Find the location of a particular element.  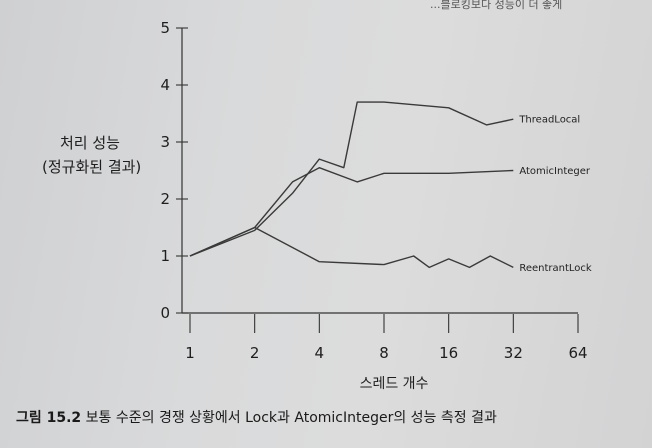

x-tick-label-1: 1 is located at coordinates (190, 353).